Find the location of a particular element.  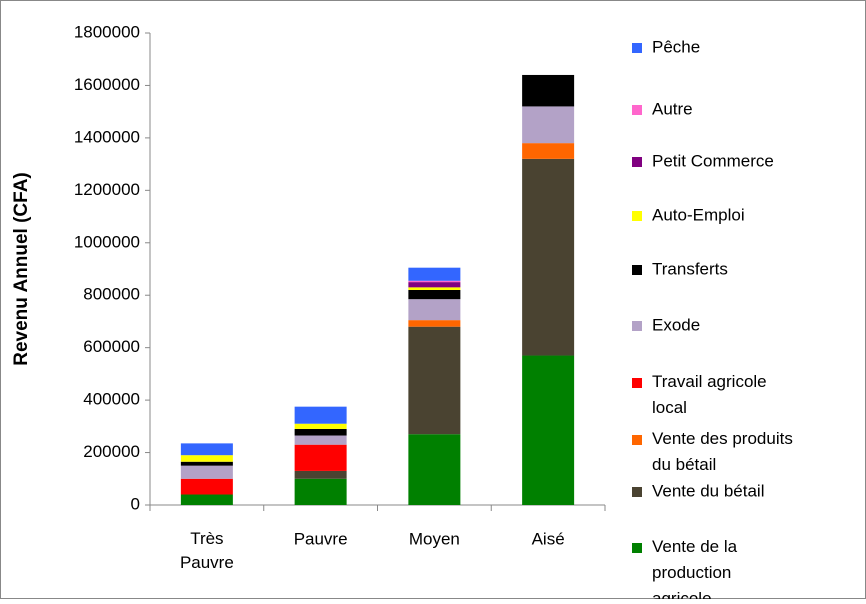

x-tick-label: Aisé is located at coordinates (548, 538).